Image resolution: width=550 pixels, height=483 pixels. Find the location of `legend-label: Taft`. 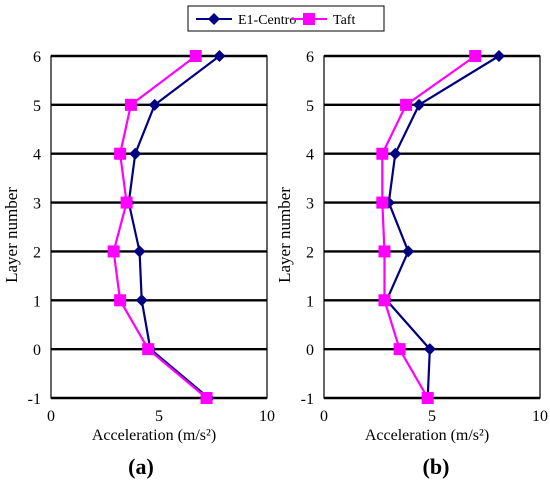

legend-label: Taft is located at coordinates (344, 20).